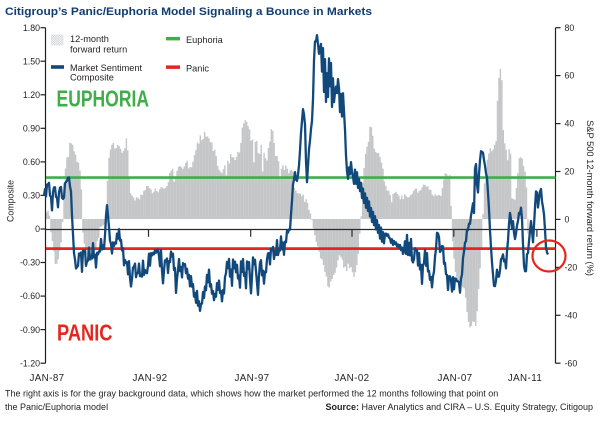 The width and height of the screenshot is (600, 430). What do you see at coordinates (251, 378) in the screenshot?
I see `svg-text: JAN-97` at bounding box center [251, 378].